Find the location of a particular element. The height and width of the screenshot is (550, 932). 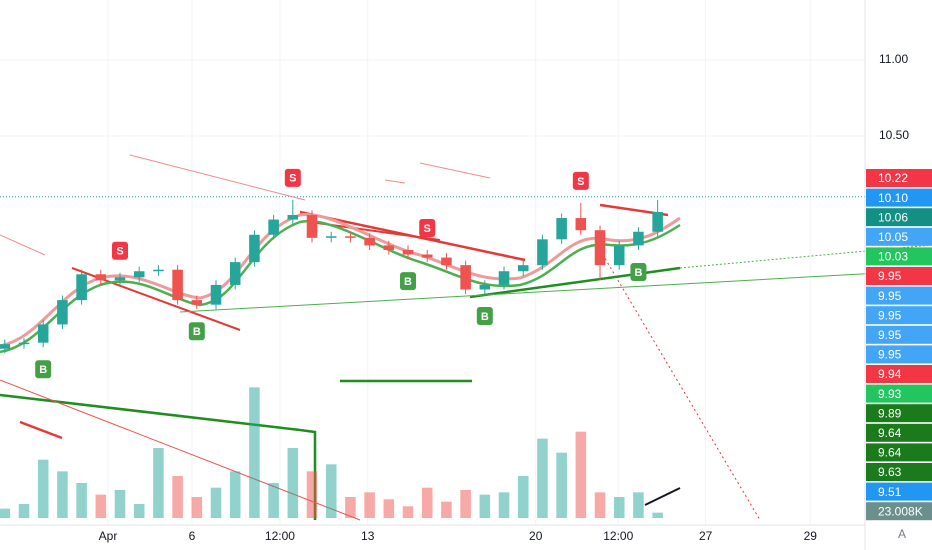

price-badge-label: 9.94 is located at coordinates (890, 374).